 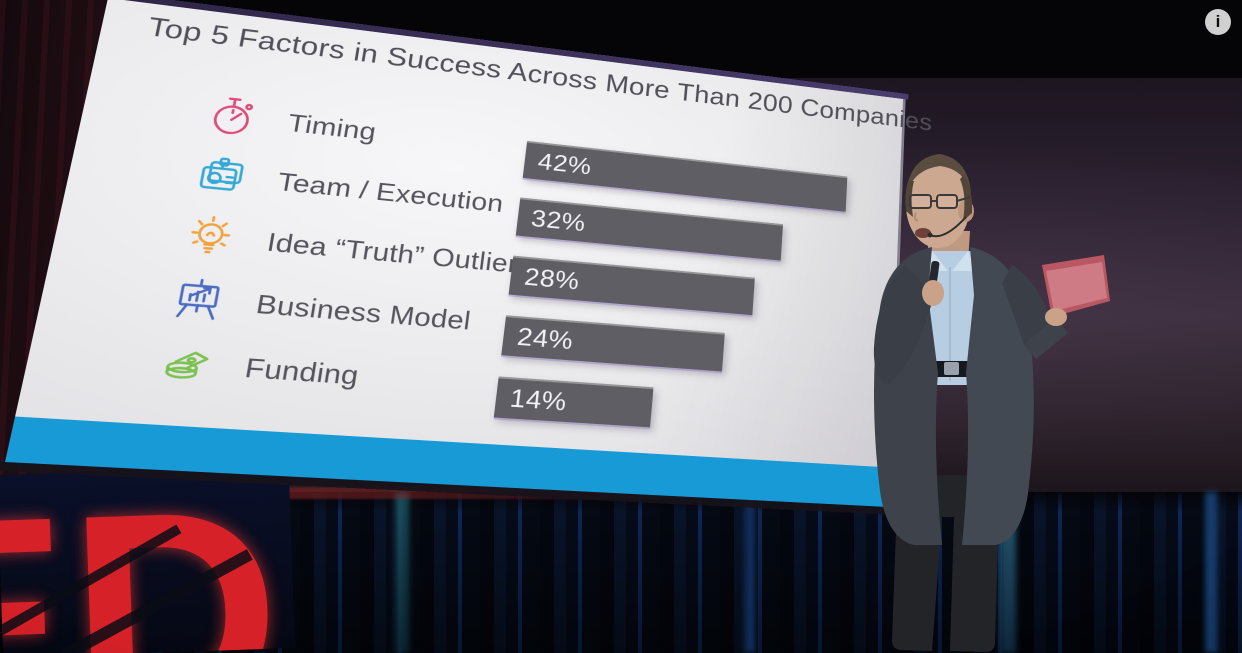 What do you see at coordinates (363, 311) in the screenshot?
I see `factor-label: Business Model` at bounding box center [363, 311].